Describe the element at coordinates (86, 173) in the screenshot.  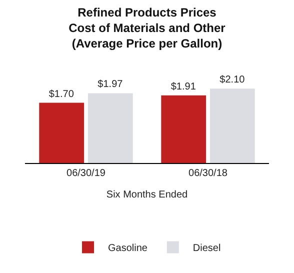
I see `x-tick-label: 06/30/19` at that location.